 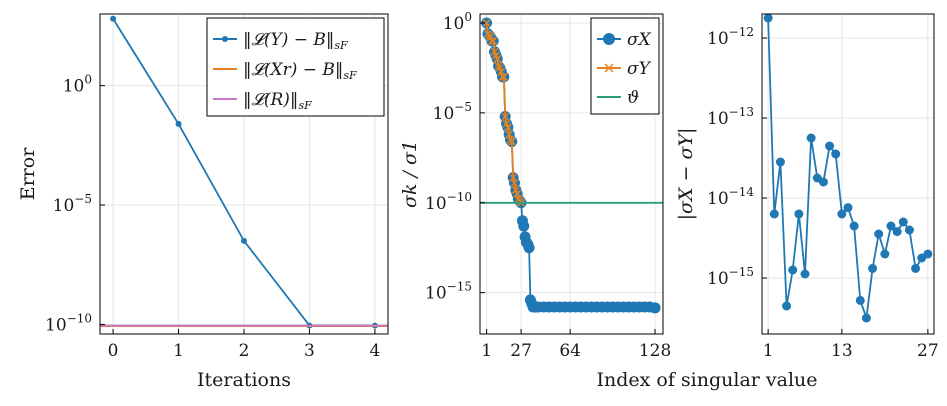 What do you see at coordinates (77, 85) in the screenshot?
I see `p1-y-tick-label: 10⁰` at bounding box center [77, 85].